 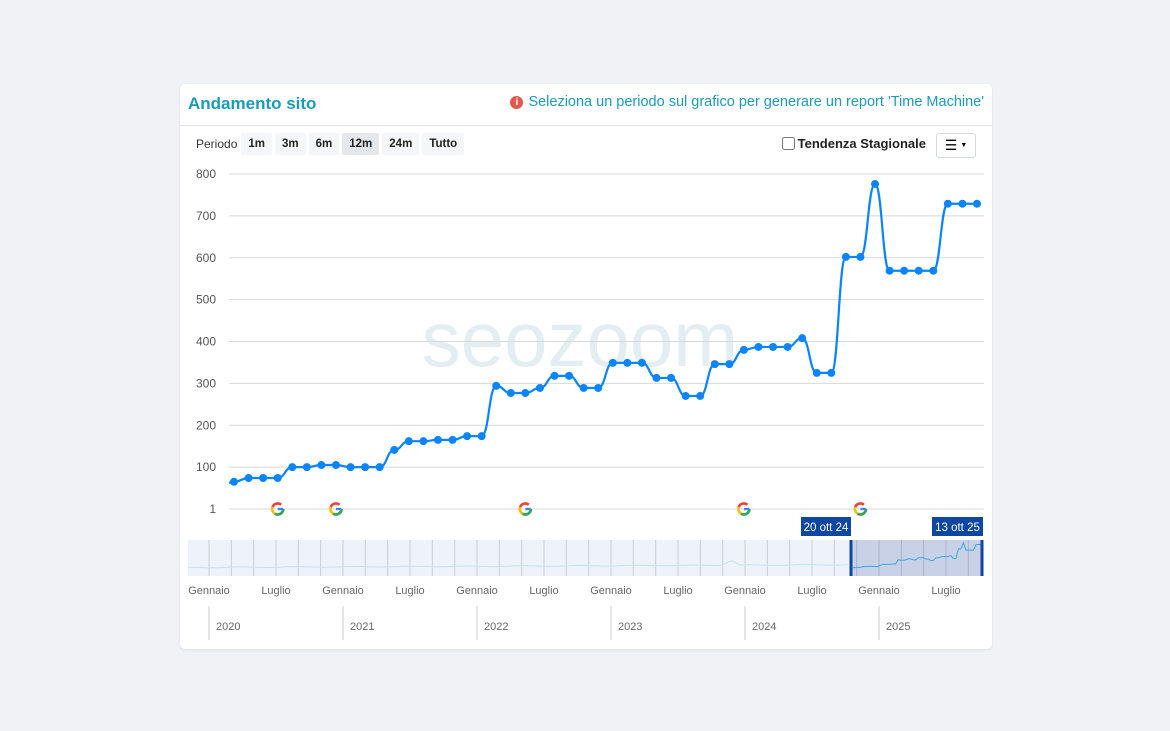 What do you see at coordinates (956, 145) in the screenshot?
I see `chart-menu-button: ☰ ▼` at bounding box center [956, 145].